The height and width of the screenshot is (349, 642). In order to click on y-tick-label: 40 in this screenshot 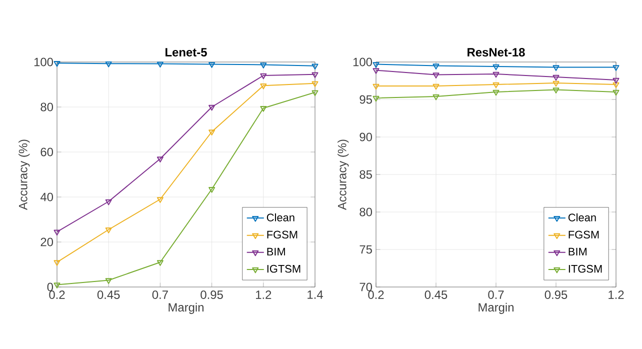, I will do `click(47, 197)`.